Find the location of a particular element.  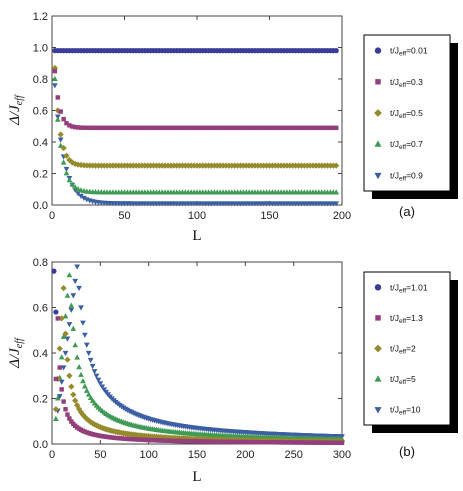

legend-label: t/Jeff=1.01 is located at coordinates (409, 288).